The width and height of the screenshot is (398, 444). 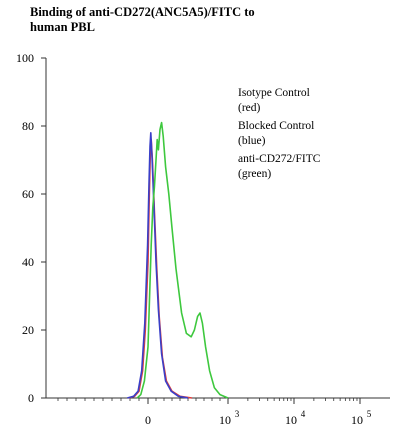 What do you see at coordinates (31, 398) in the screenshot?
I see `y-tick-label: 0` at bounding box center [31, 398].